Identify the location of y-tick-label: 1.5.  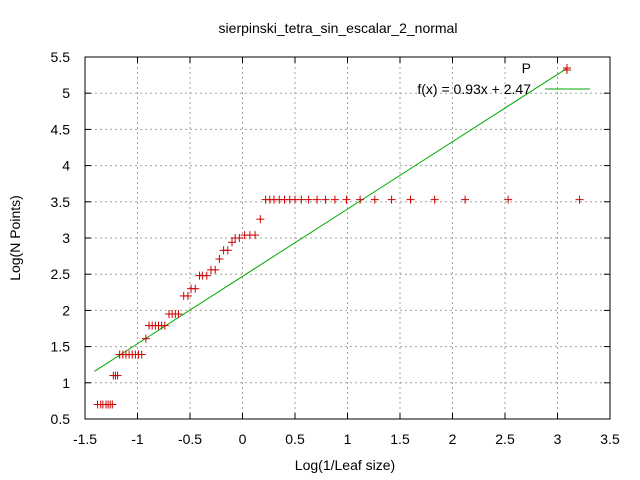
(61, 347).